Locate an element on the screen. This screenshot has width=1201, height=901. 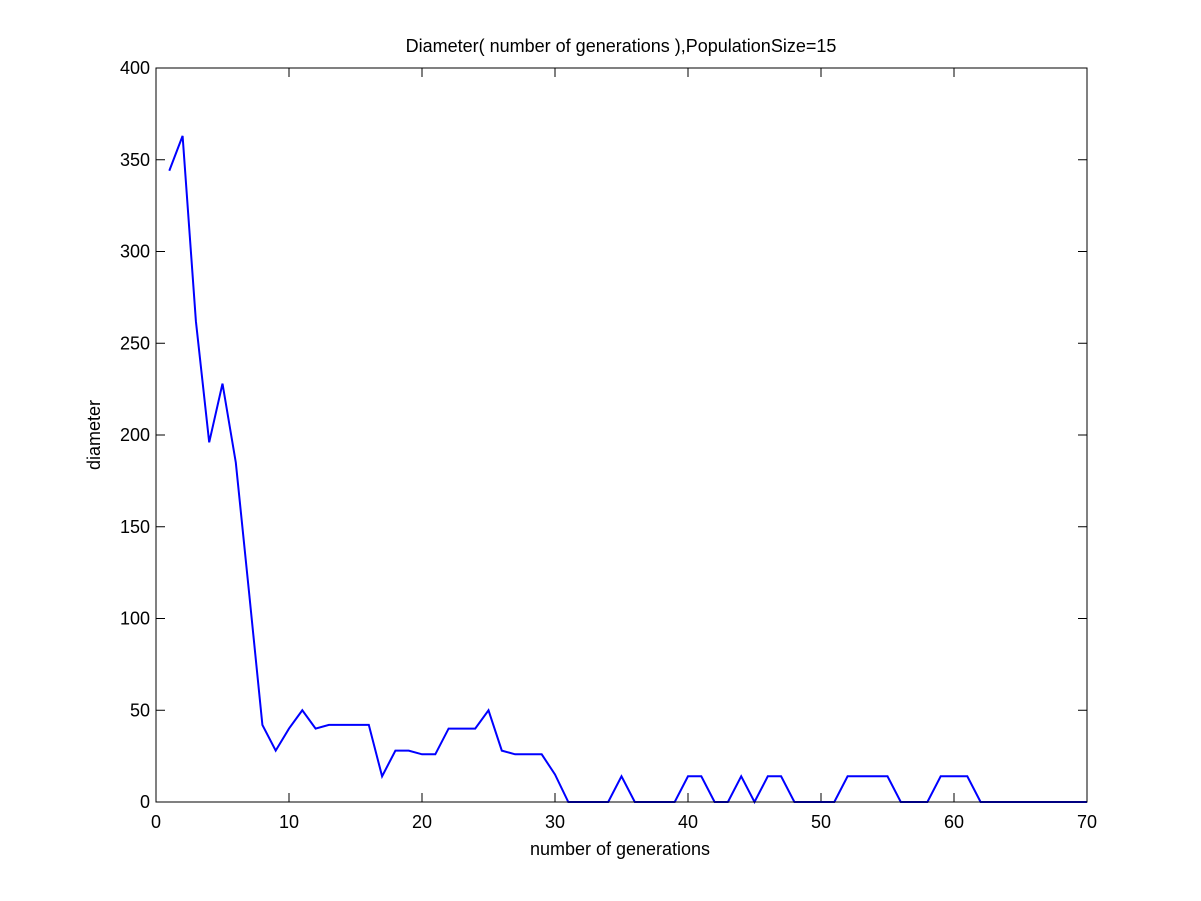
x-axis-label: number of generations is located at coordinates (620, 849).